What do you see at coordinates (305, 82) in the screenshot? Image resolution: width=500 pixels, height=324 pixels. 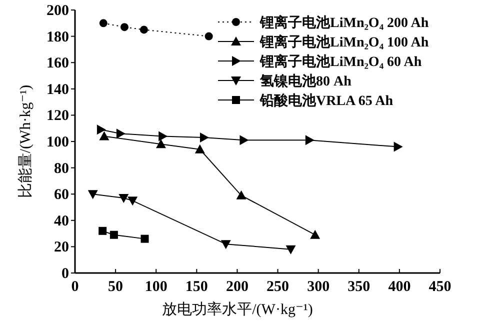 I see `legend-label: 氢镍电池80 Ah` at bounding box center [305, 82].